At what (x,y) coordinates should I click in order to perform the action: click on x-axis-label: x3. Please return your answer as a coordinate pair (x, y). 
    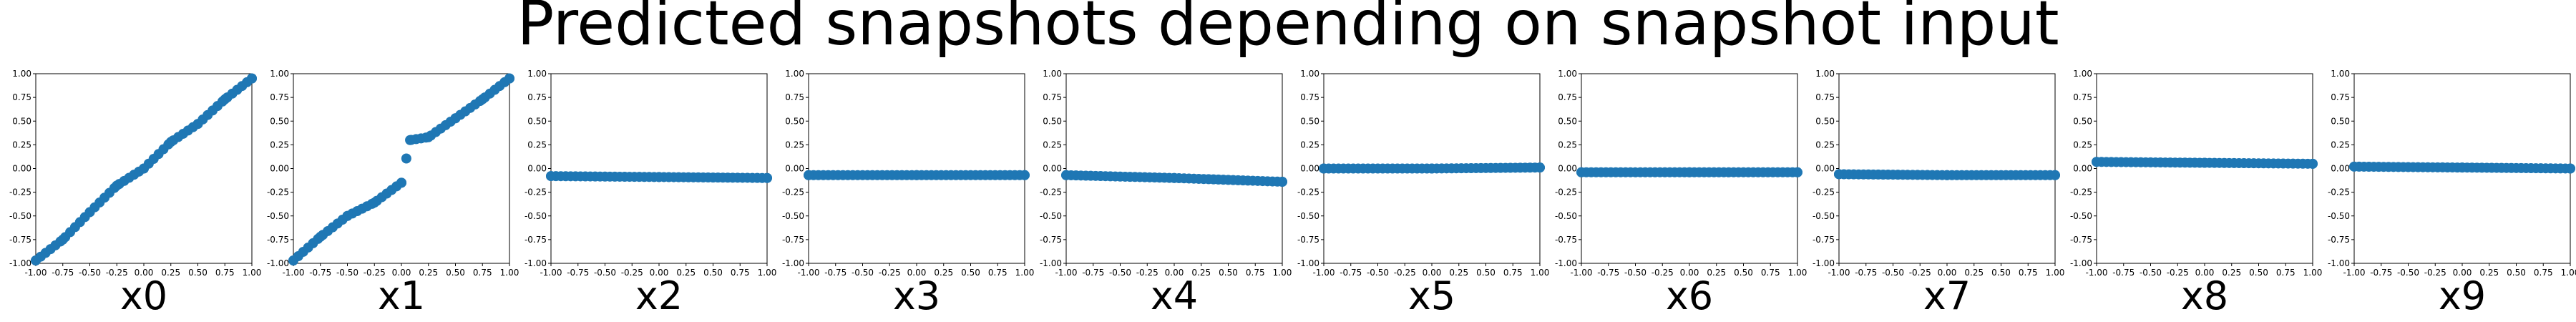
    Looking at the image, I should click on (916, 295).